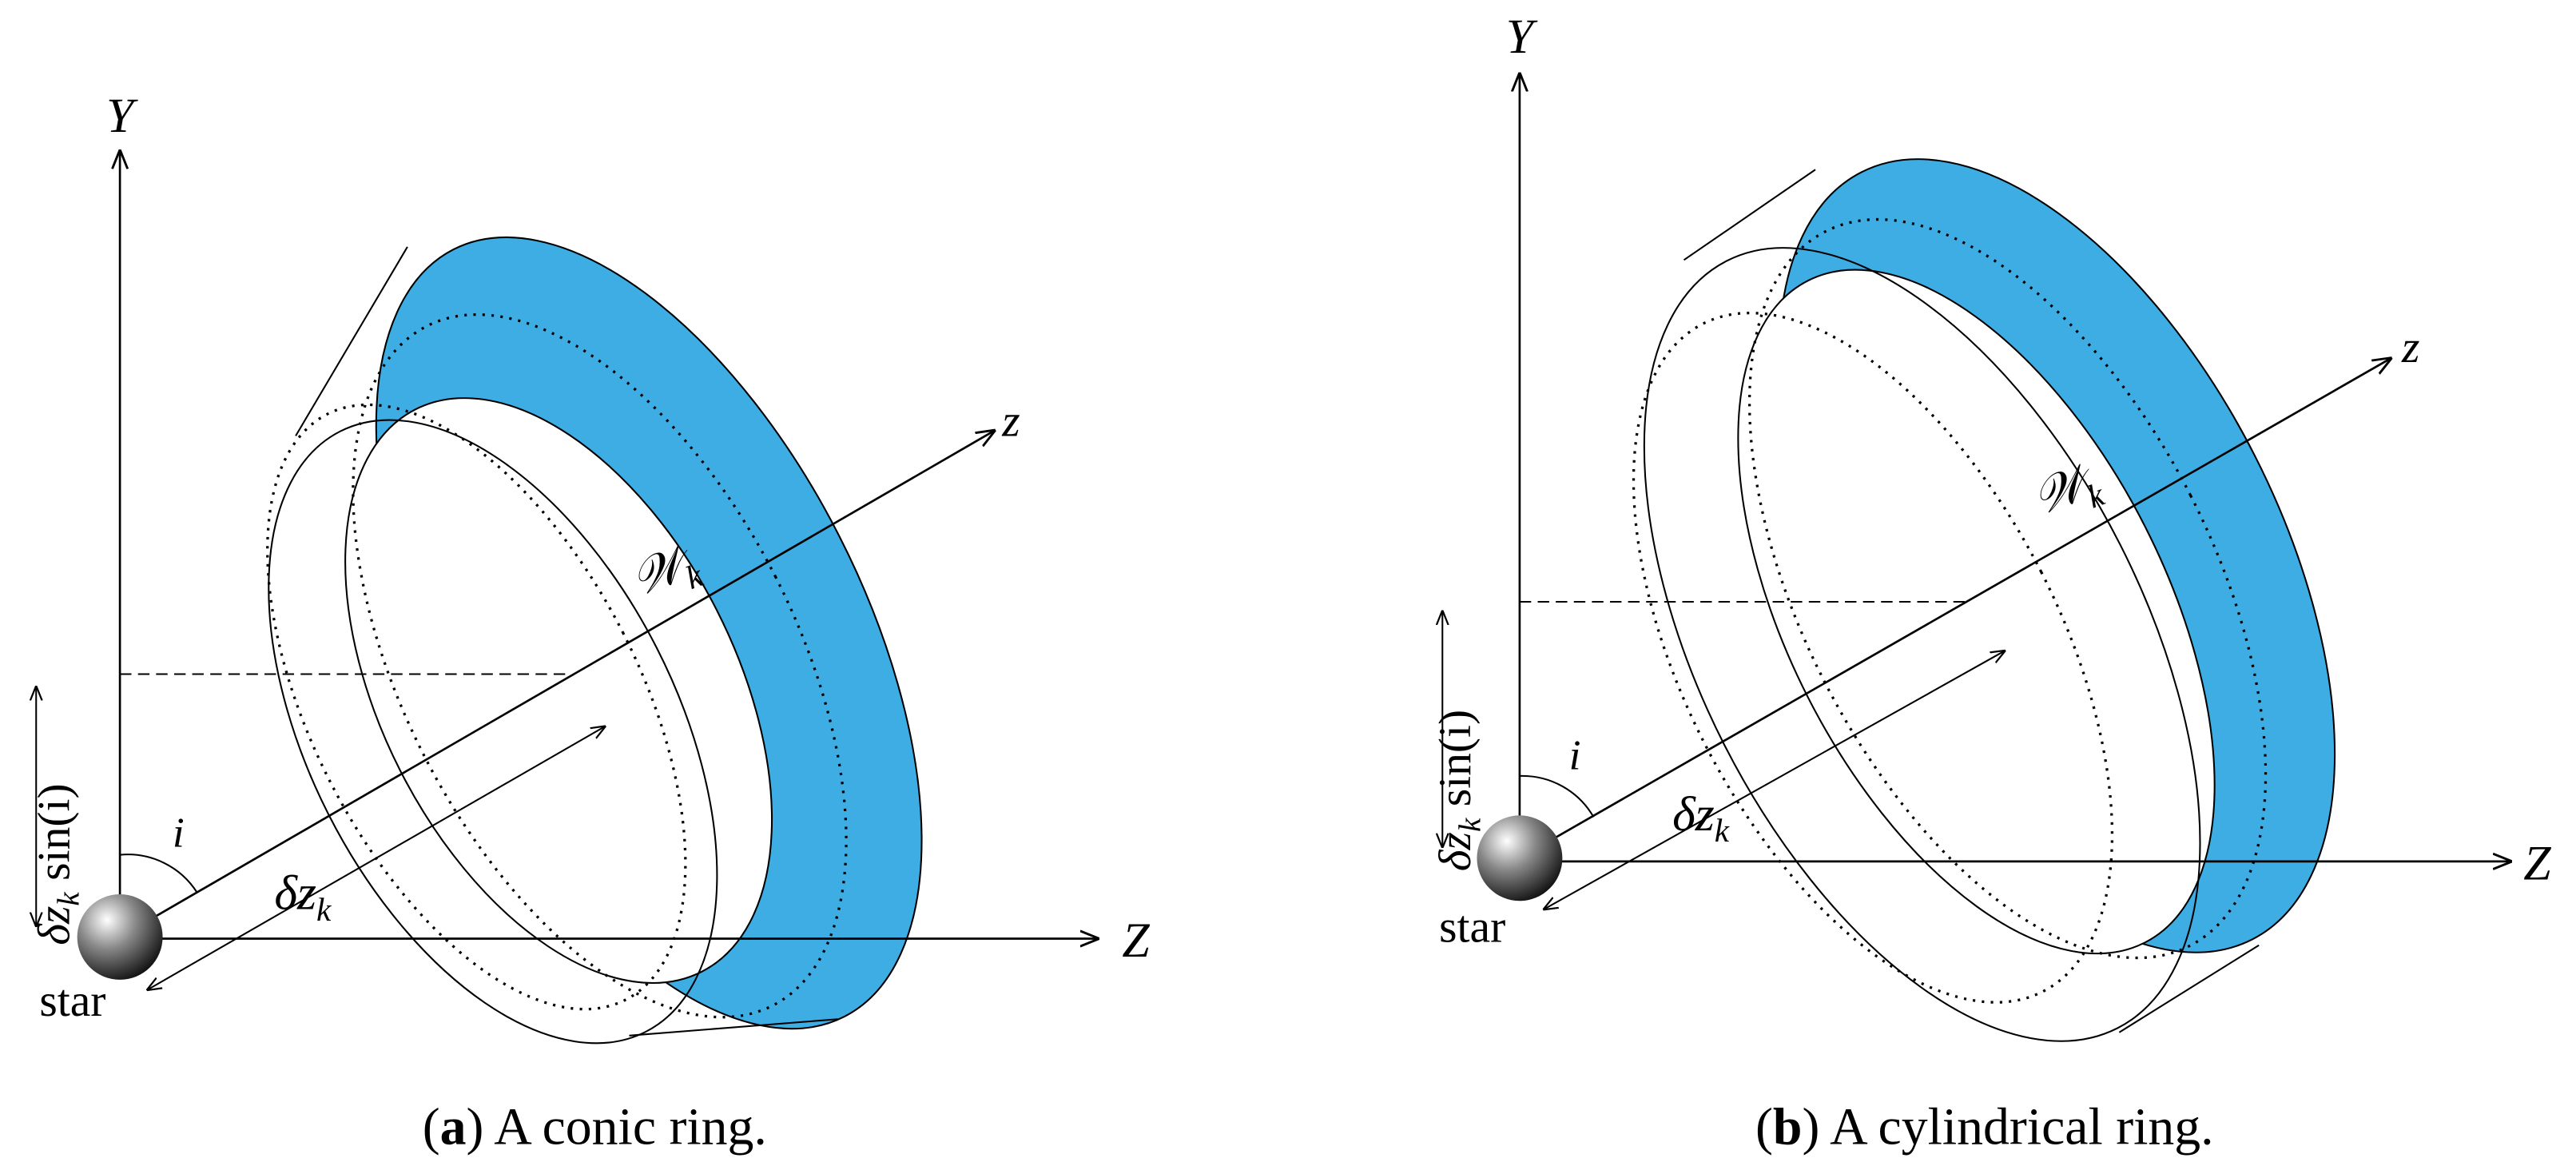  Describe the element at coordinates (453, 1127) in the screenshot. I see `caption-tag: a` at that location.